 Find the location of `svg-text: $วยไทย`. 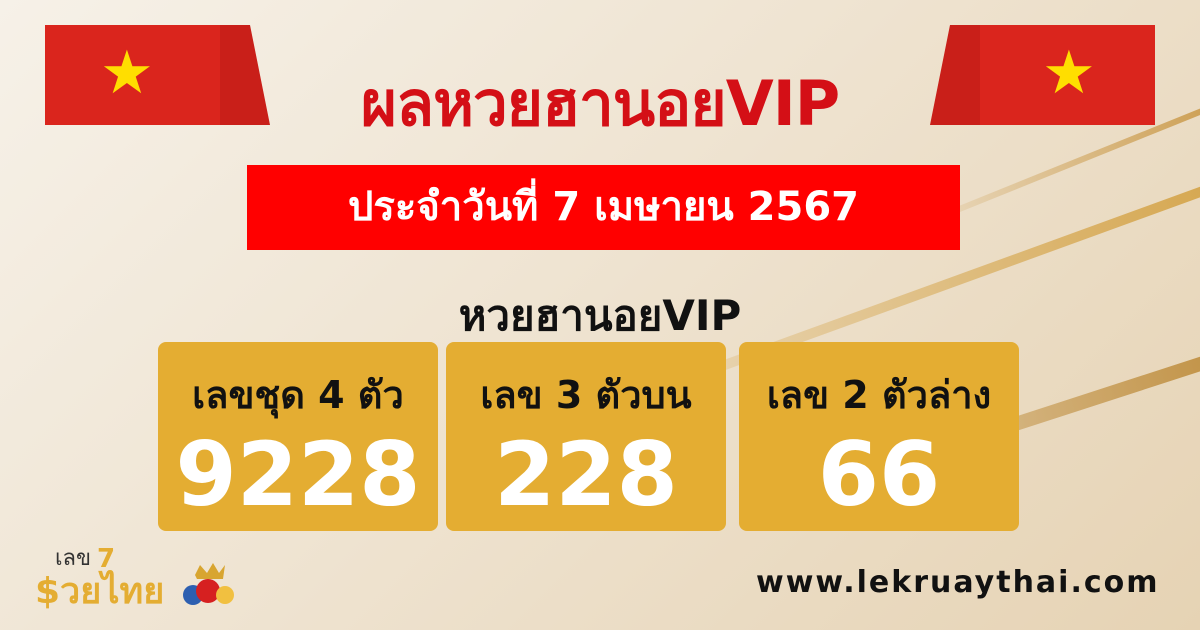

svg-text: $วยไทย is located at coordinates (99, 590).